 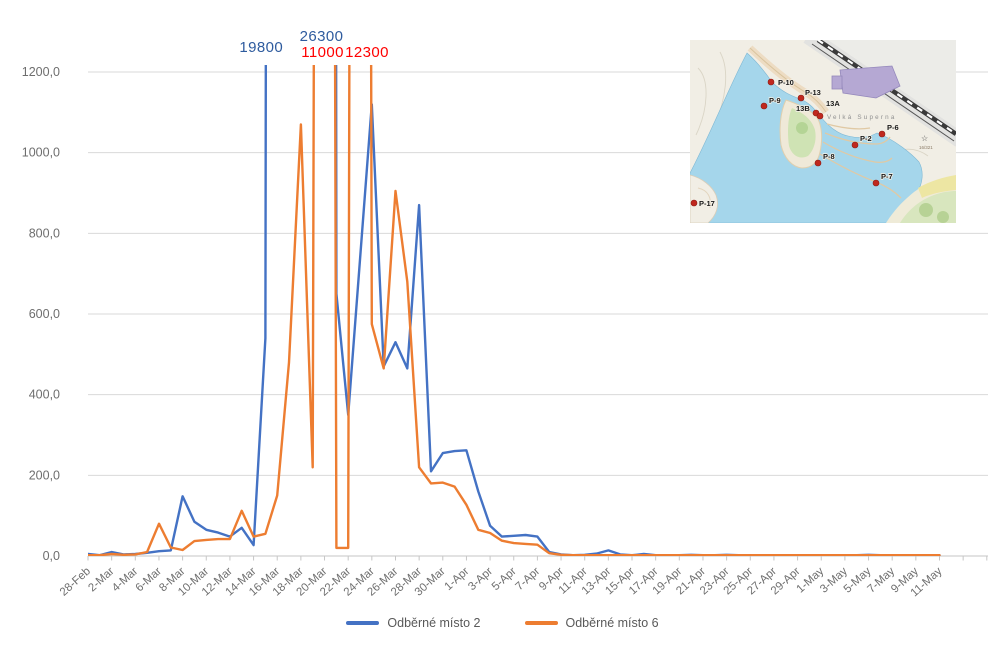 I want to click on map-sampling-points: P-10 P-9 P-13 13B 13A P-6 P-2 P-8 P-7 P-17, so click(x=794, y=143).